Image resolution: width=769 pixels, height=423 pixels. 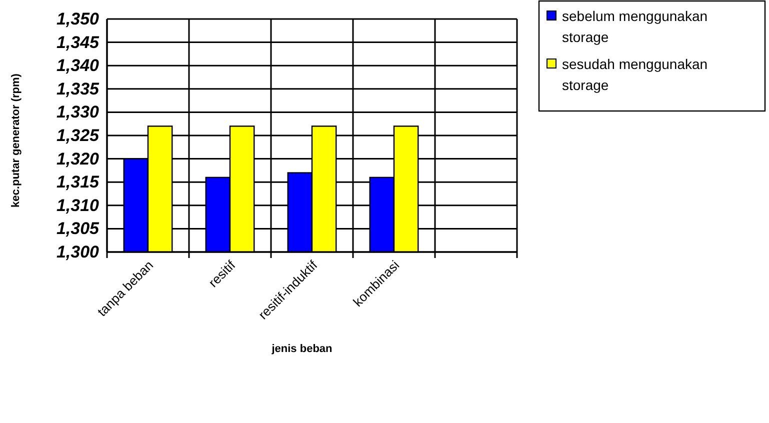 What do you see at coordinates (78, 205) in the screenshot?
I see `y-tick-label: 1,310` at bounding box center [78, 205].